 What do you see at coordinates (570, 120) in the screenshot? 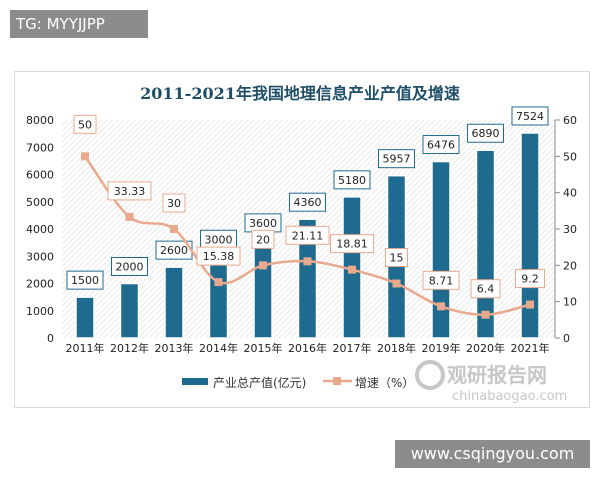
I see `y-right-tick: 60` at bounding box center [570, 120].